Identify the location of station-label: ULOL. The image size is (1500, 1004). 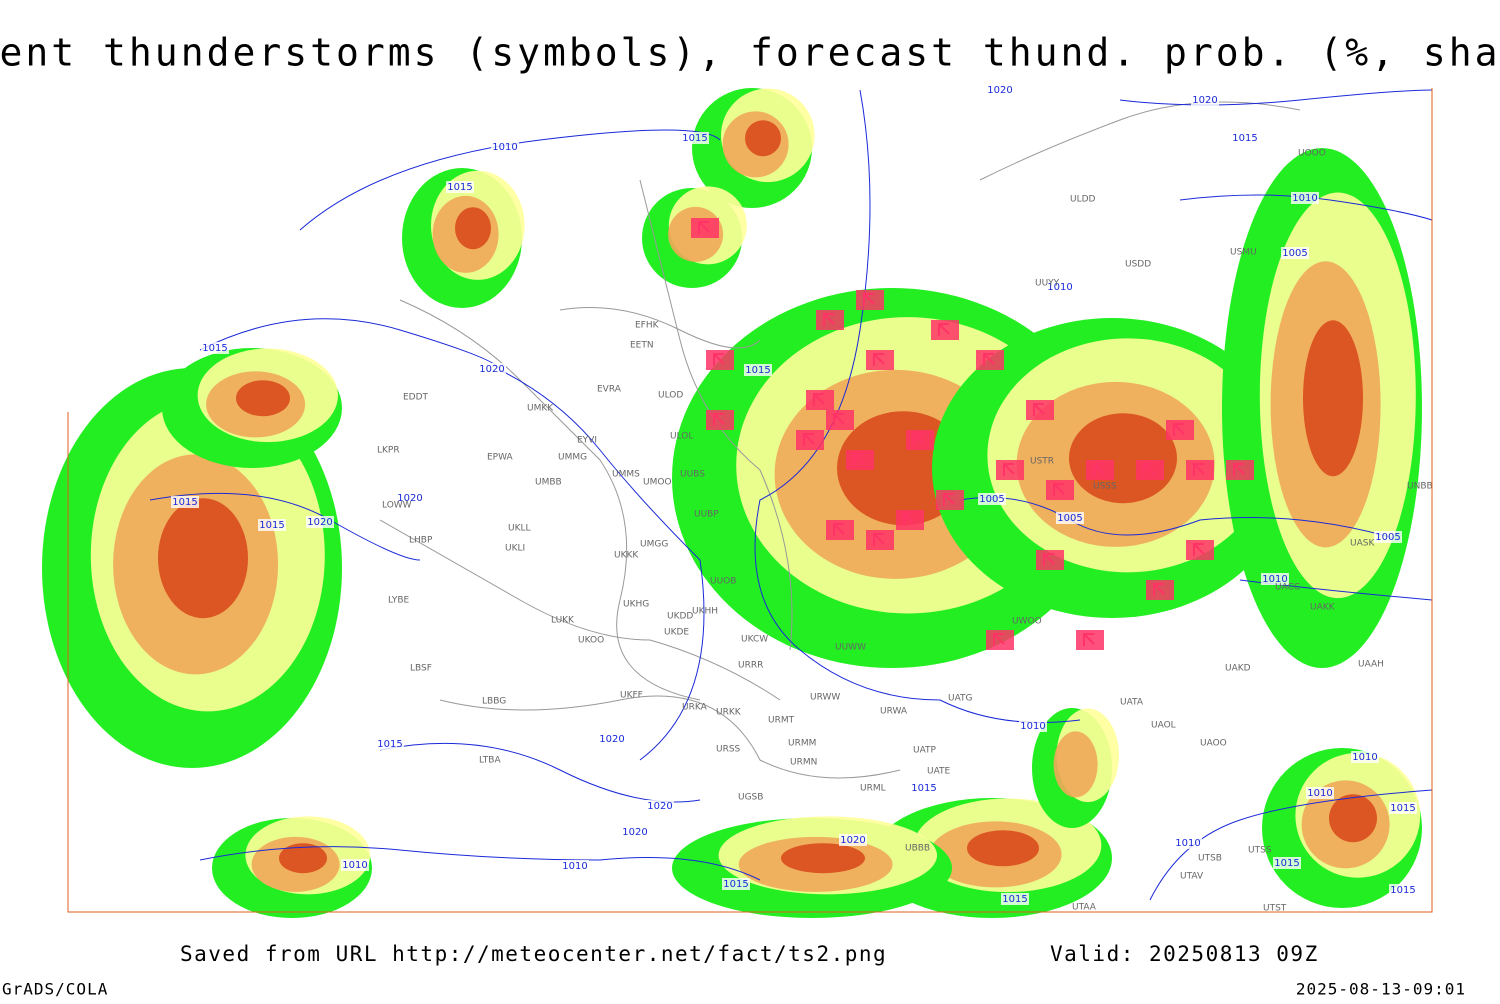
(681, 437).